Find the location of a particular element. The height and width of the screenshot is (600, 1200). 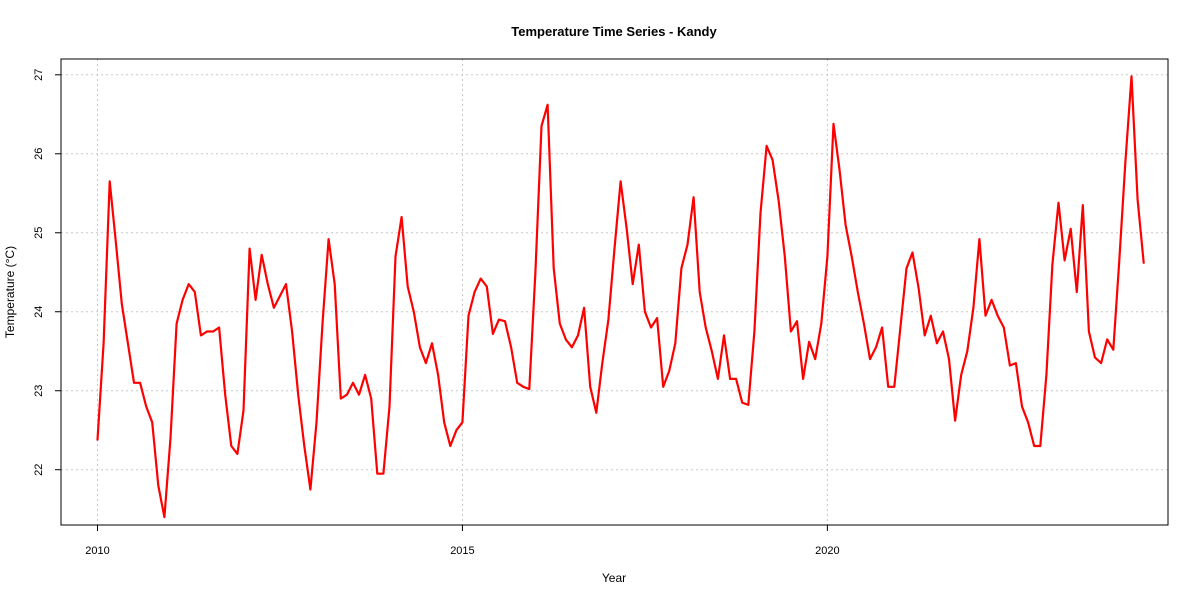

y-tick-label: 23 is located at coordinates (39, 391).